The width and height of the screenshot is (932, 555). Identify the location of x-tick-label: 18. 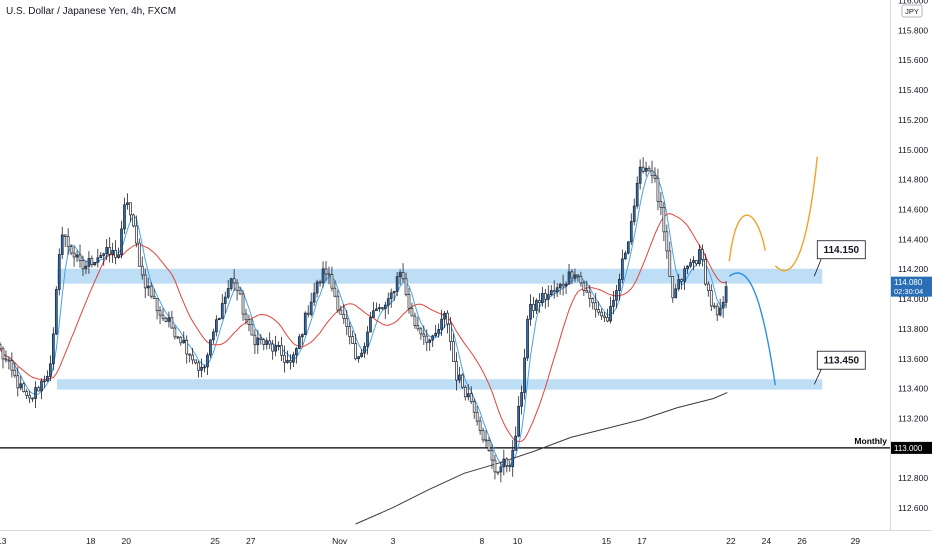
(91, 541).